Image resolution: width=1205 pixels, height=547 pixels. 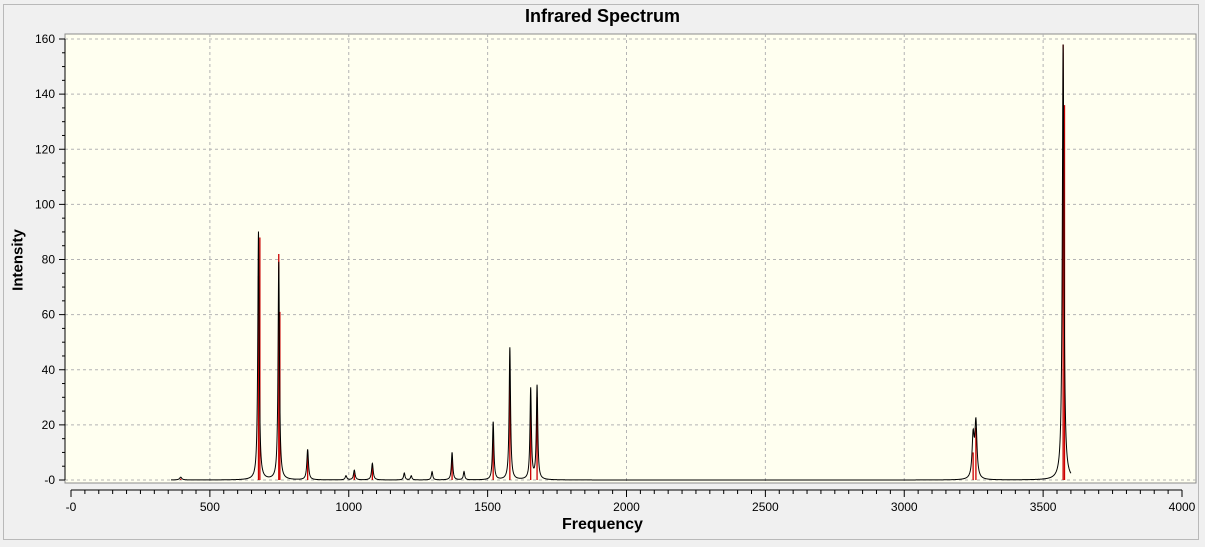 I want to click on y-tick-label: 100, so click(x=45, y=204).